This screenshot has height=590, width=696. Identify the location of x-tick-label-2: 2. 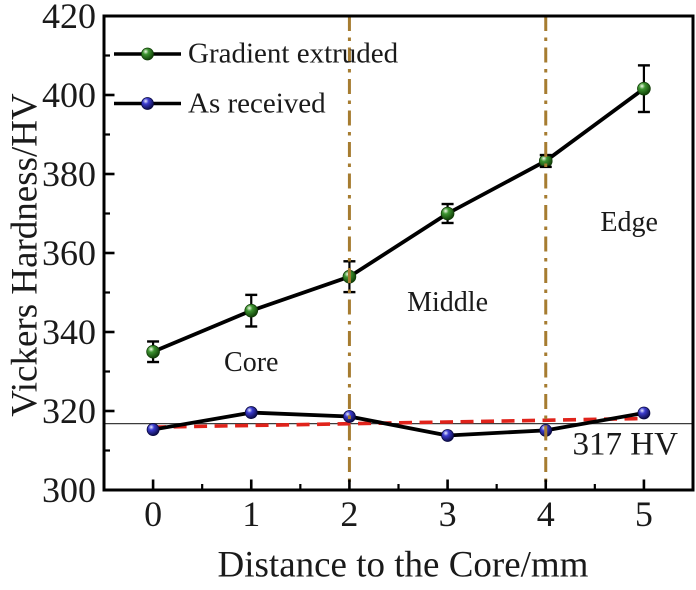
(349, 514).